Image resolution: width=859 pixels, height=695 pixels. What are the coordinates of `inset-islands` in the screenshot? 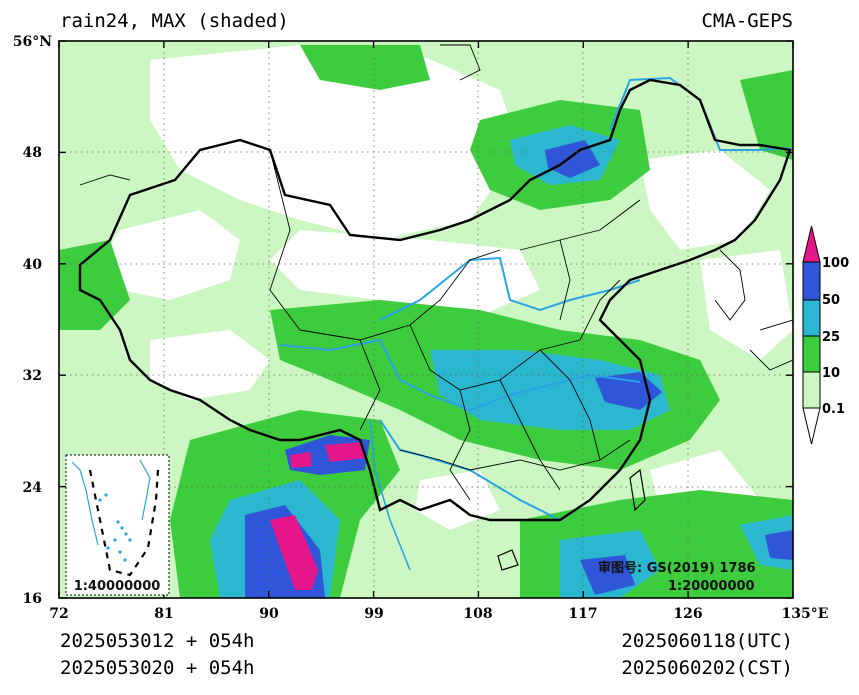 It's located at (115, 527).